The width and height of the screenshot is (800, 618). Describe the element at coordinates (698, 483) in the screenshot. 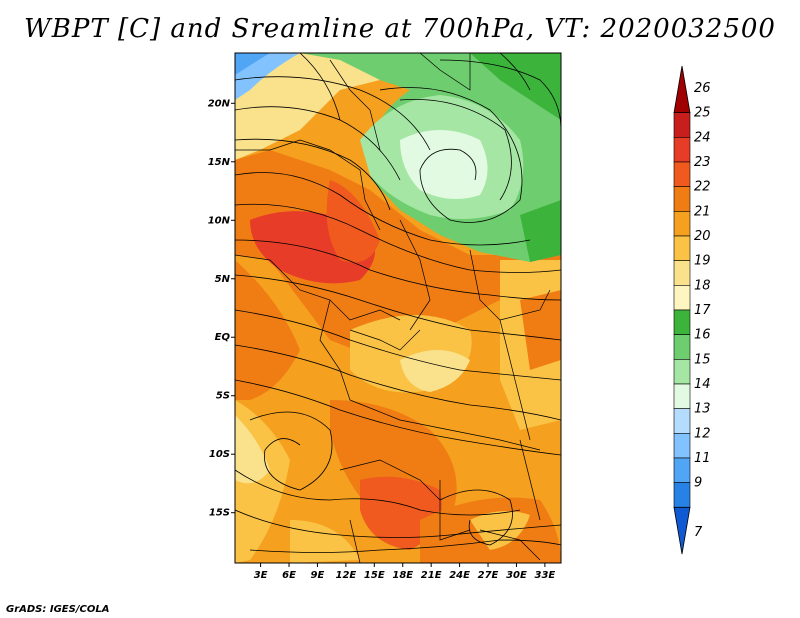

I see `colorbar-label: 9` at that location.